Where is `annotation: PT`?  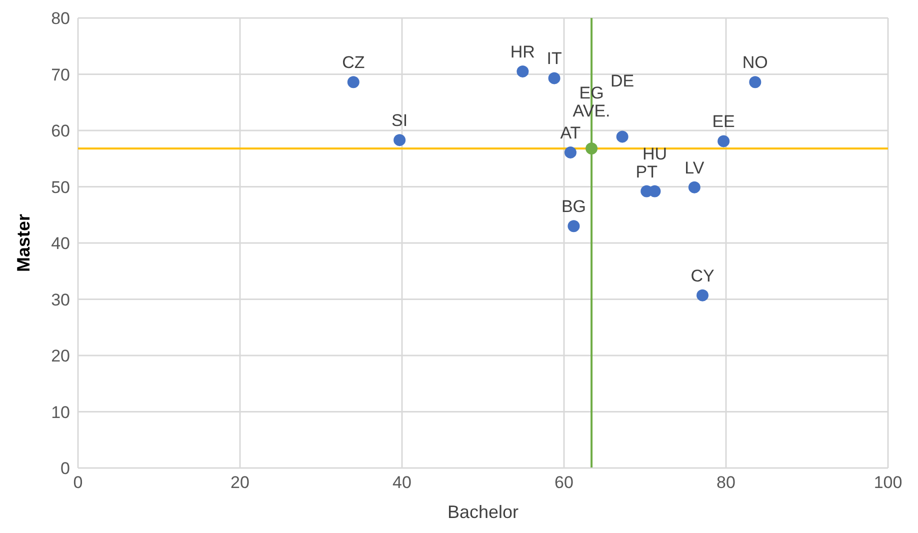 annotation: PT is located at coordinates (647, 172).